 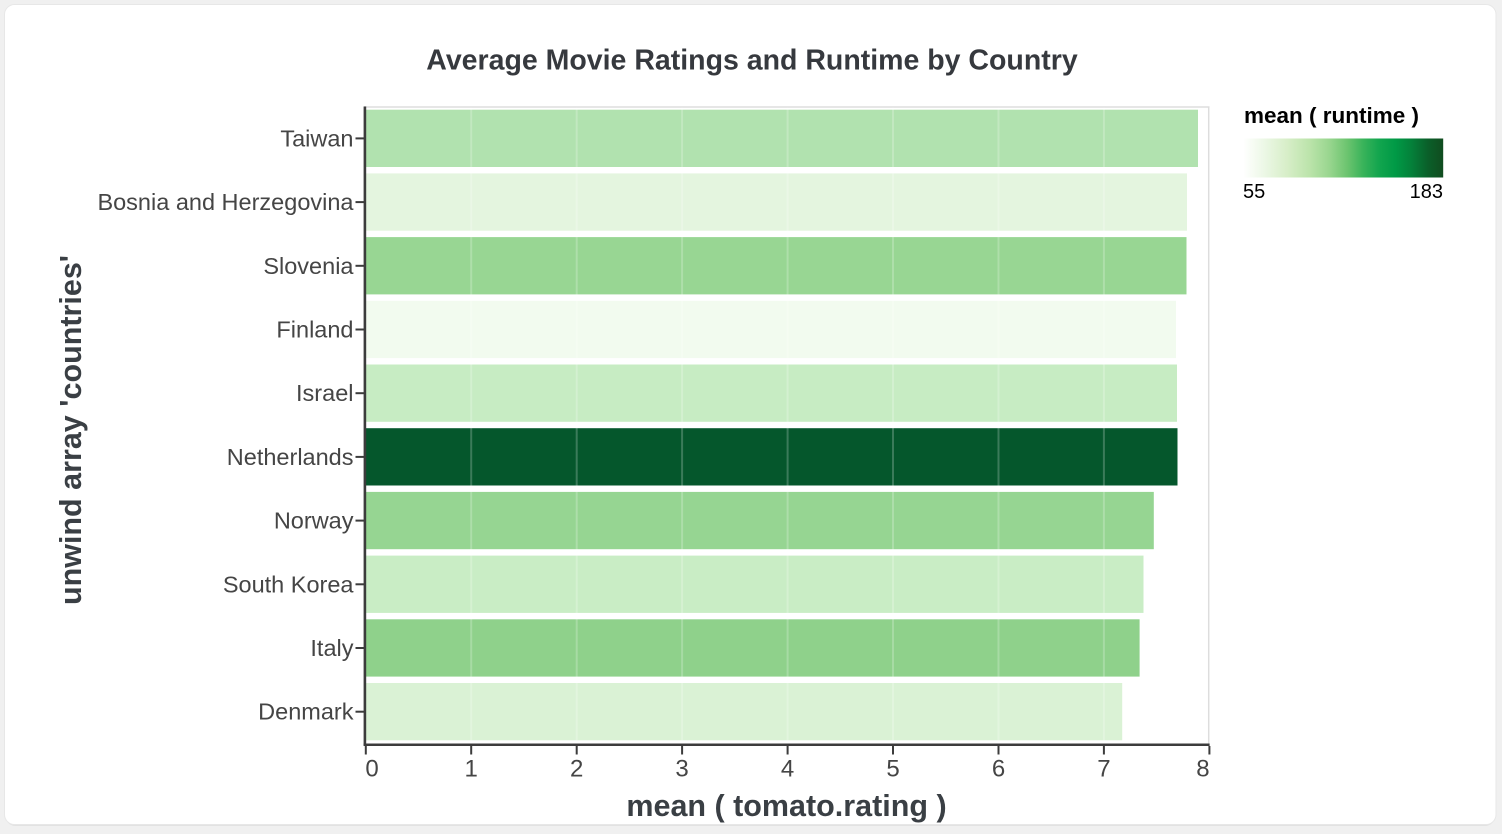 I want to click on svg-text: 55, so click(x=1254, y=192).